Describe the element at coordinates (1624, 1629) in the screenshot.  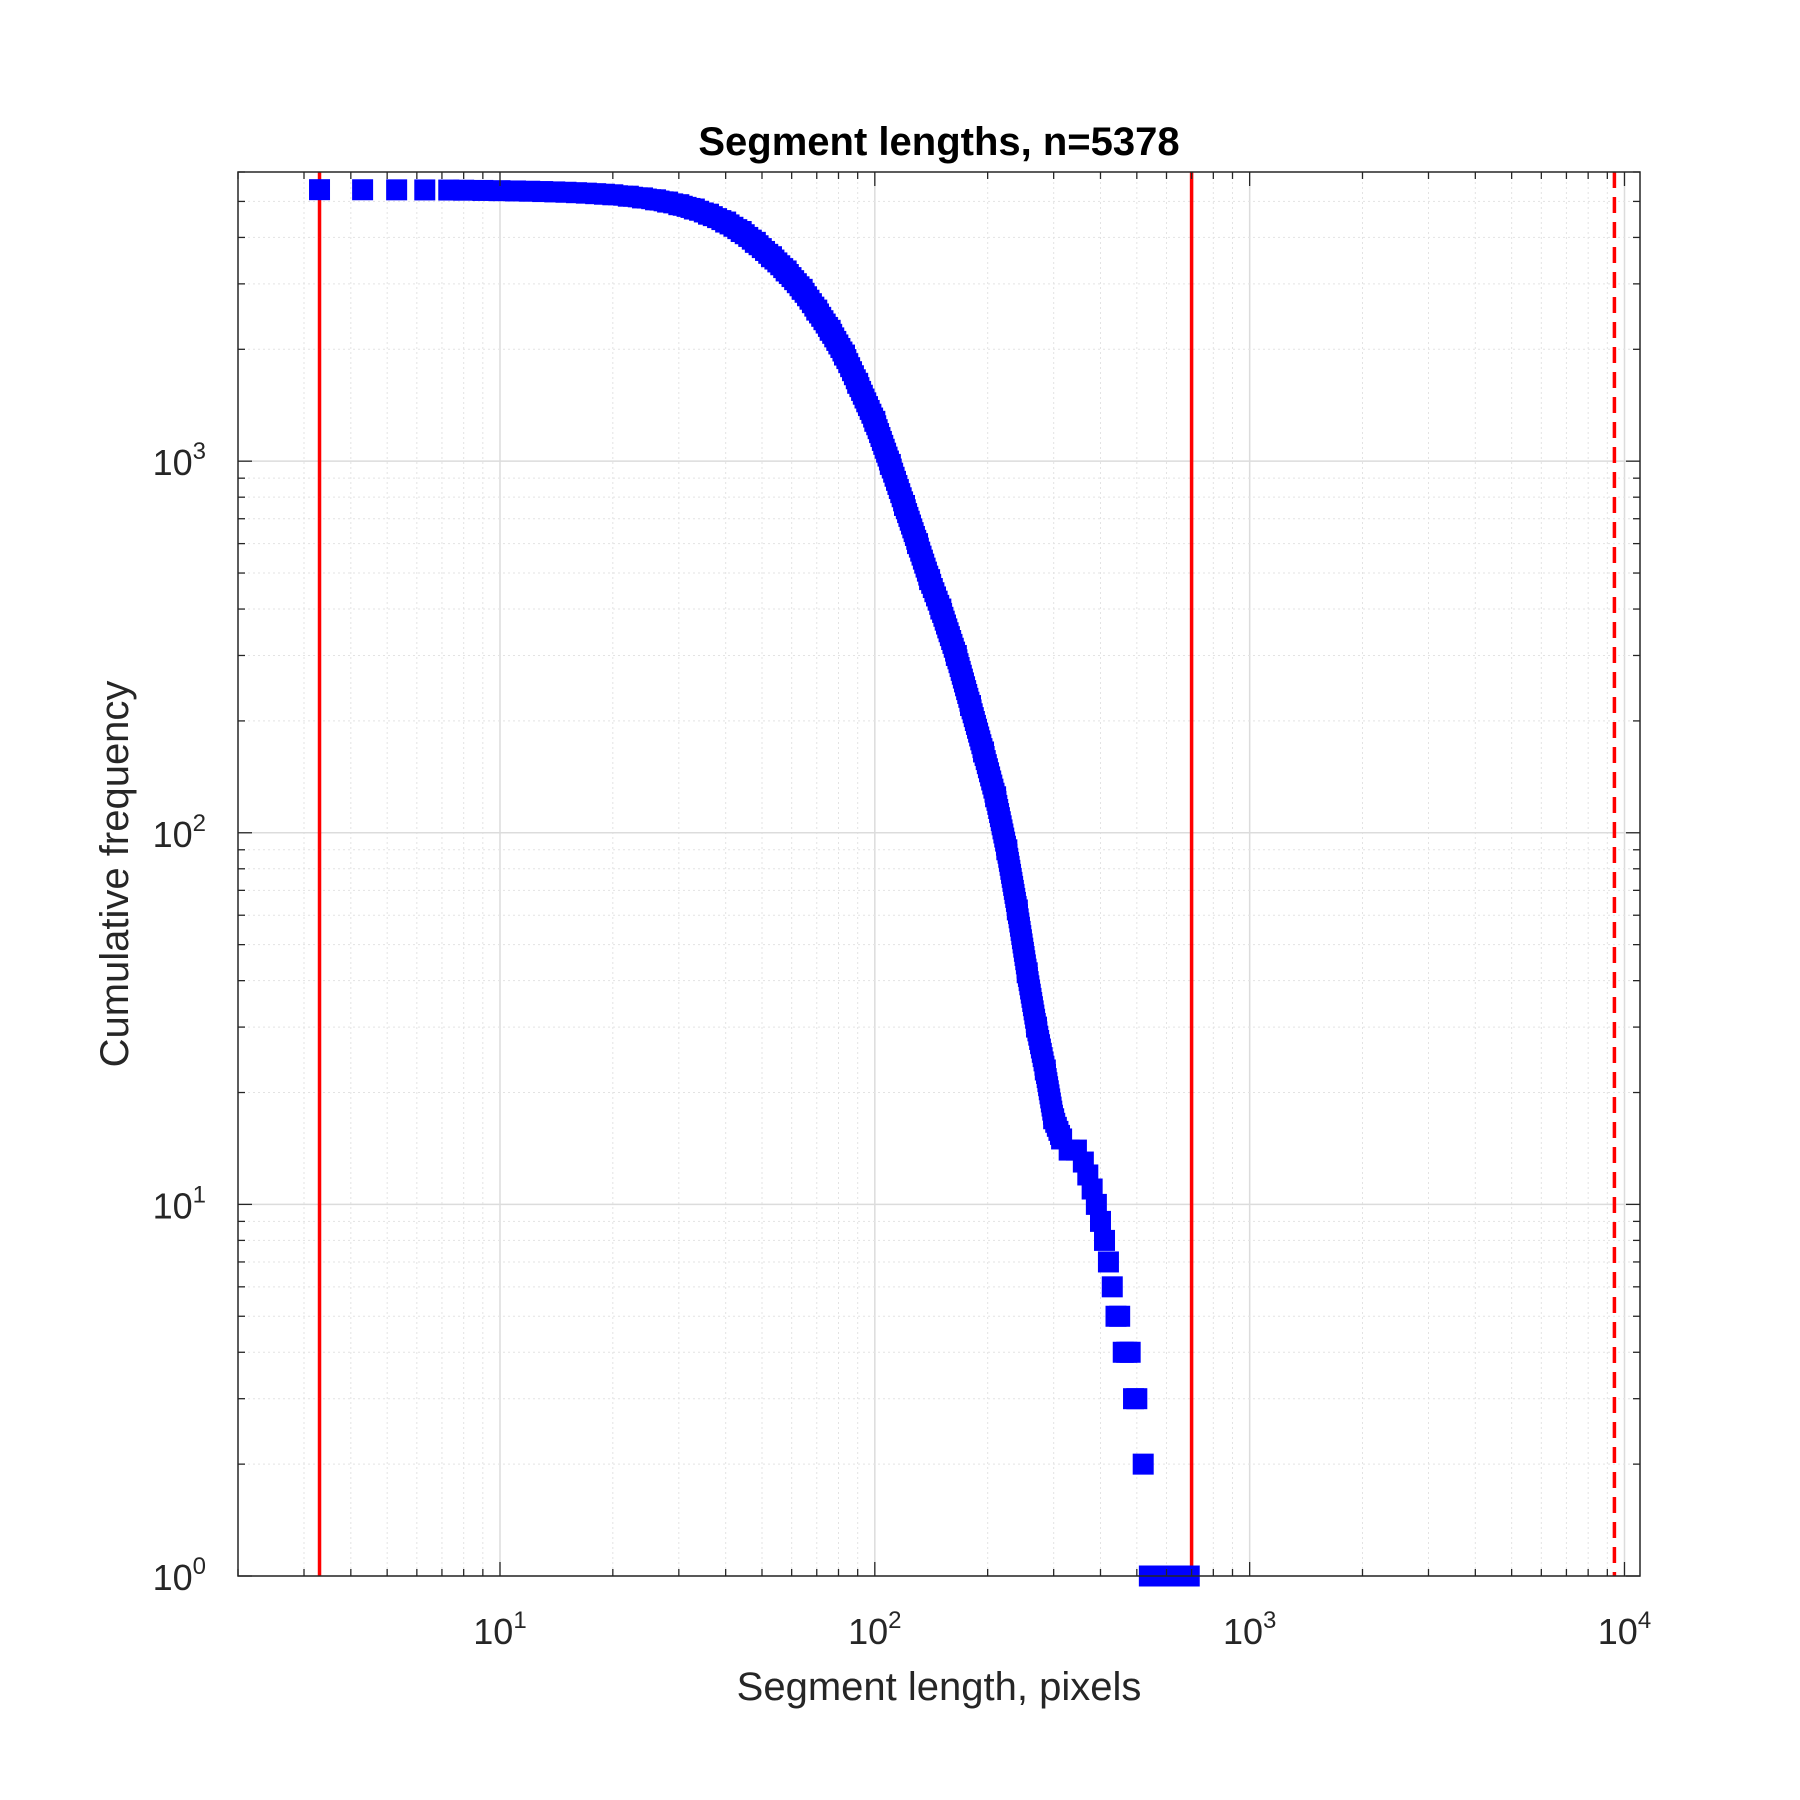
I see `x-tick-label: 10⁴` at that location.